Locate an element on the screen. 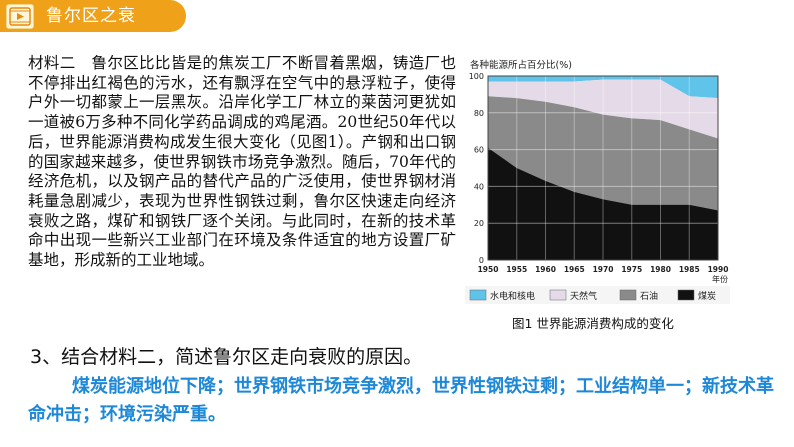 The image size is (794, 447). x-axis-label: 年份 is located at coordinates (720, 279).